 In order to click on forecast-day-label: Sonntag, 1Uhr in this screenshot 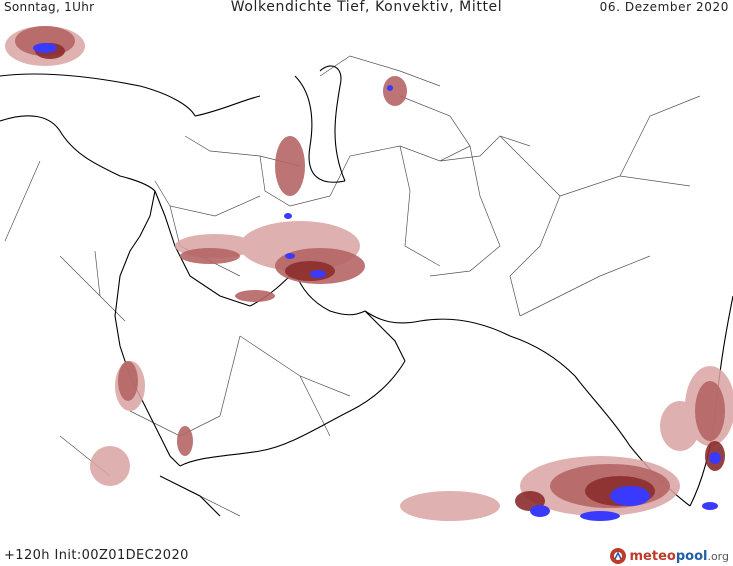, I will do `click(49, 7)`.